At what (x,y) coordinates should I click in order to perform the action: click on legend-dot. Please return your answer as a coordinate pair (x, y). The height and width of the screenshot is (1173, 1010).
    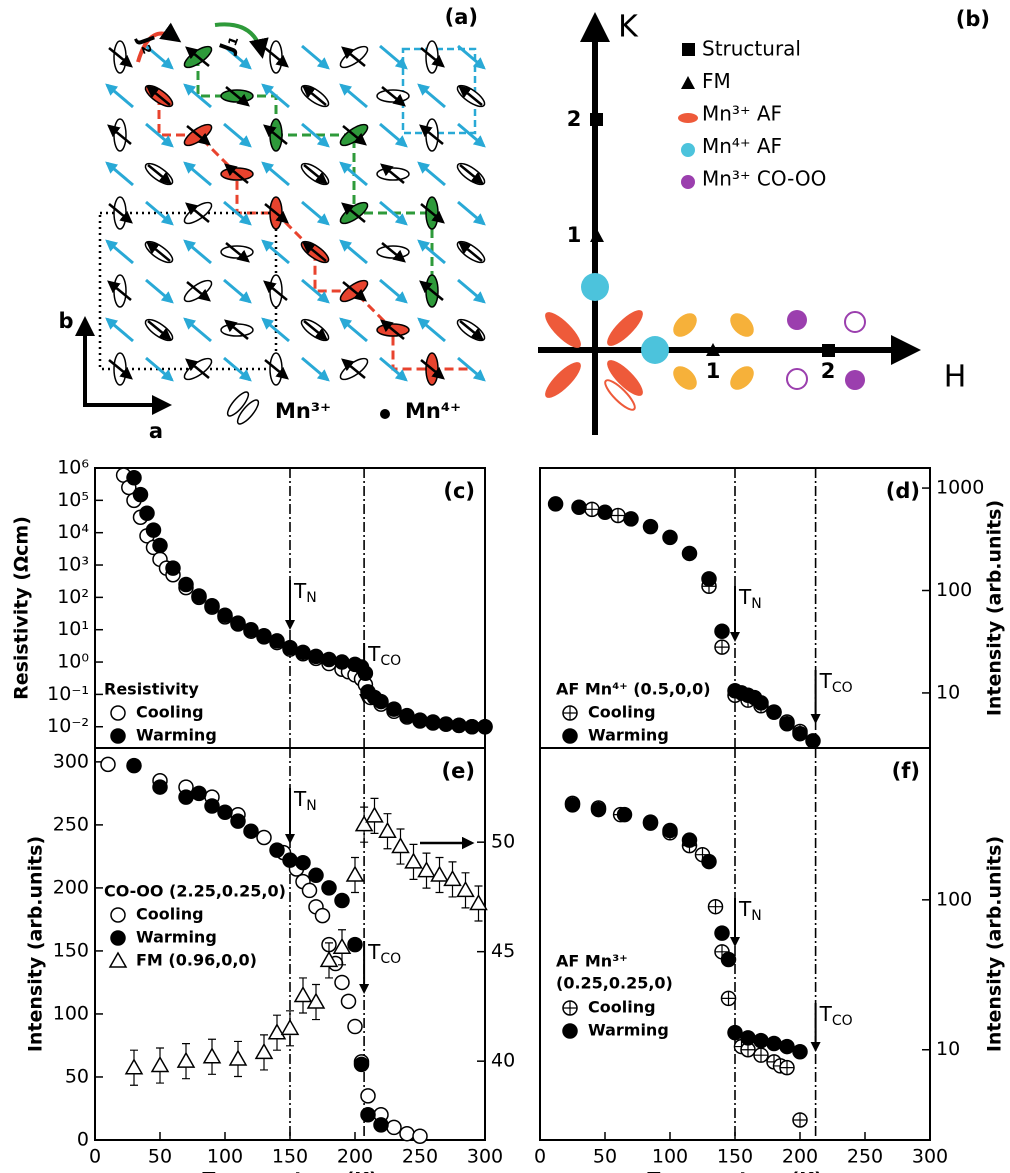
    Looking at the image, I should click on (385, 414).